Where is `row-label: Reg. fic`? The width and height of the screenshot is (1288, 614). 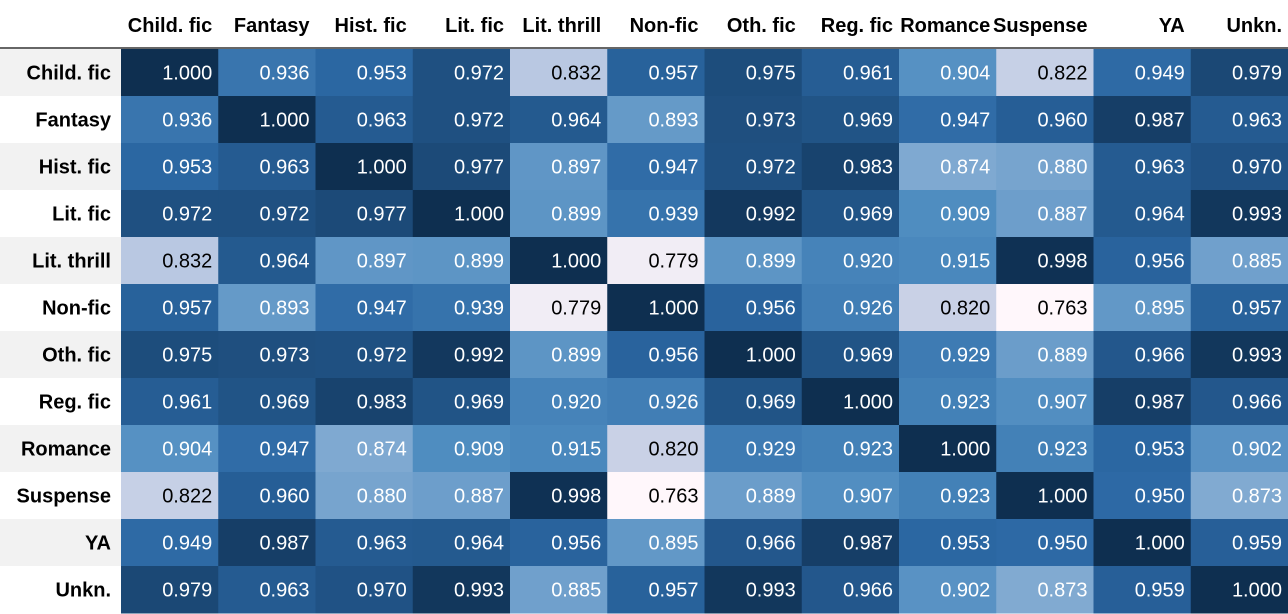
row-label: Reg. fic is located at coordinates (75, 403).